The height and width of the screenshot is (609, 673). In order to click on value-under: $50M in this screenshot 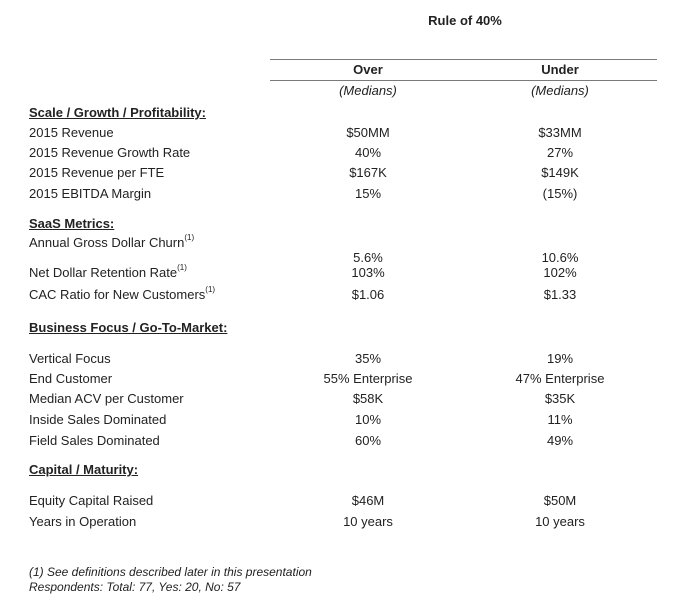, I will do `click(560, 500)`.